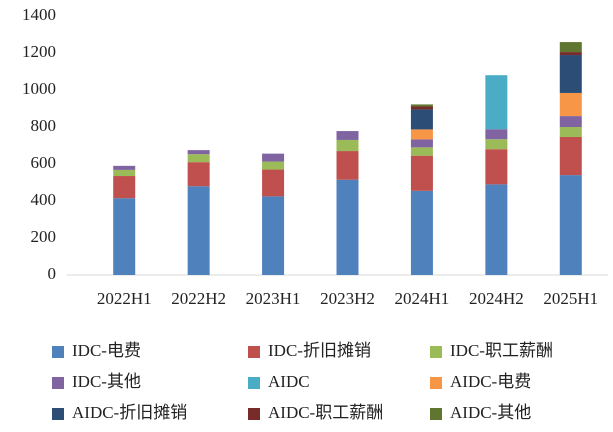 The image size is (613, 432). Describe the element at coordinates (570, 298) in the screenshot. I see `x-tick-label: 2025H1` at that location.